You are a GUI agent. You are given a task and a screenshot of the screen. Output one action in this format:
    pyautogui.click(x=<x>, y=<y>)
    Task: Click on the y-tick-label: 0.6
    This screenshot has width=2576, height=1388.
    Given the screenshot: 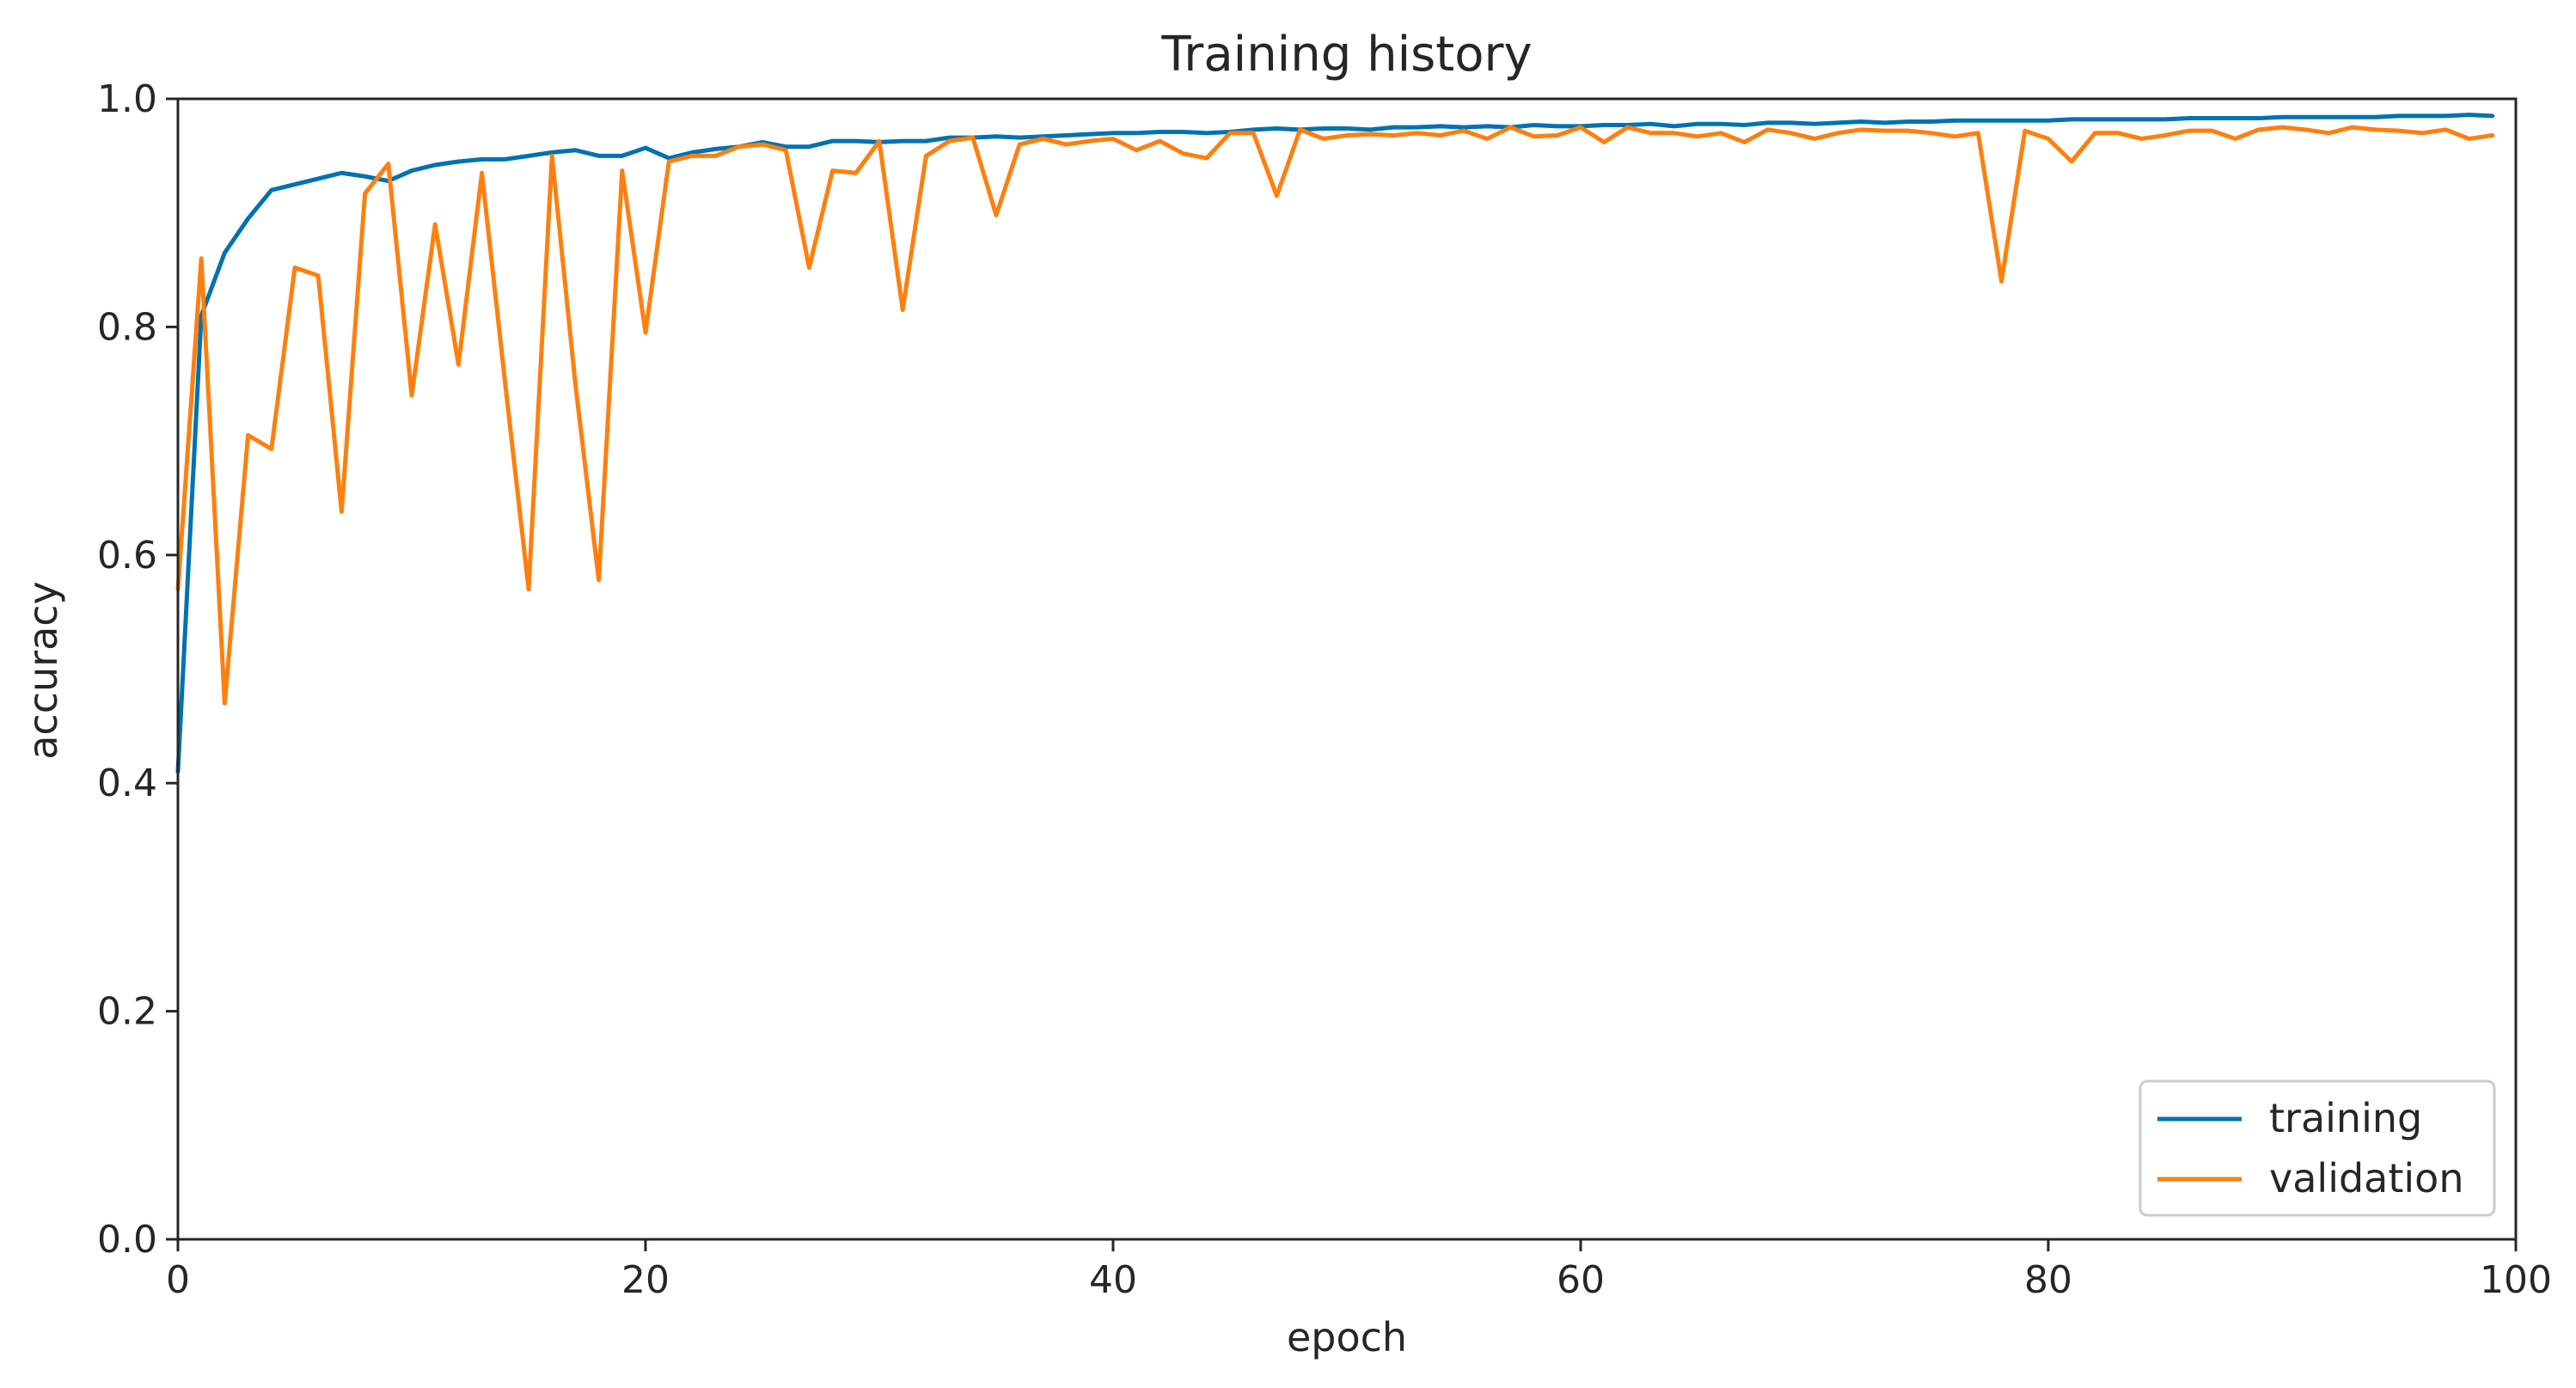 What is the action you would take?
    pyautogui.click(x=127, y=556)
    